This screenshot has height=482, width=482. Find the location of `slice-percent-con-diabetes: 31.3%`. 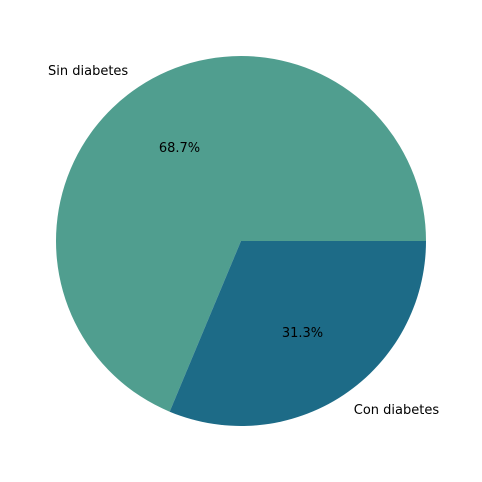

slice-percent-con-diabetes: 31.3% is located at coordinates (302, 333).